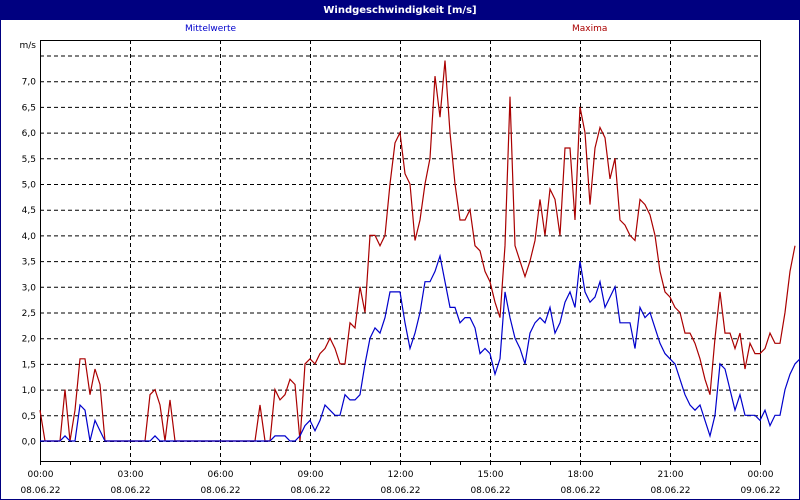 This screenshot has height=500, width=800. I want to click on window-title: Windgeschwindigkeit [m/s], so click(400, 10).